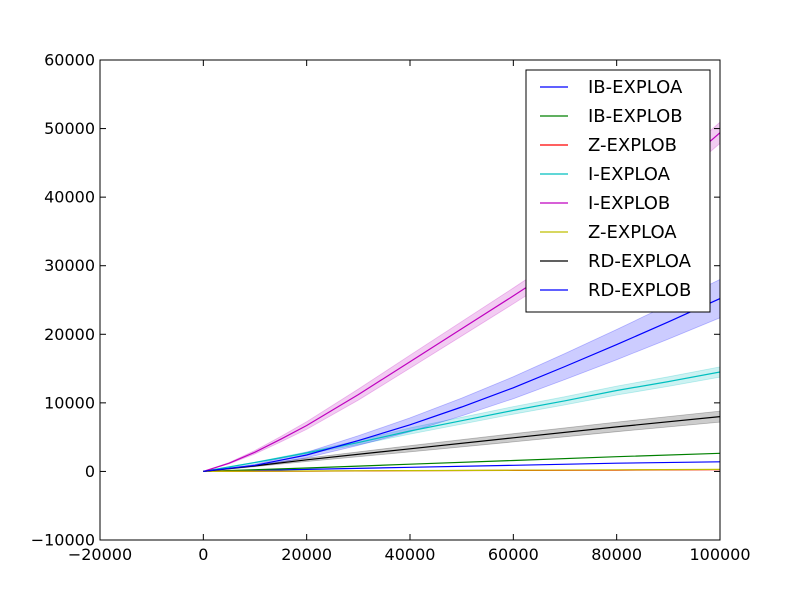 The width and height of the screenshot is (800, 600). I want to click on legend-label: Z-EXPLOB, so click(632, 145).